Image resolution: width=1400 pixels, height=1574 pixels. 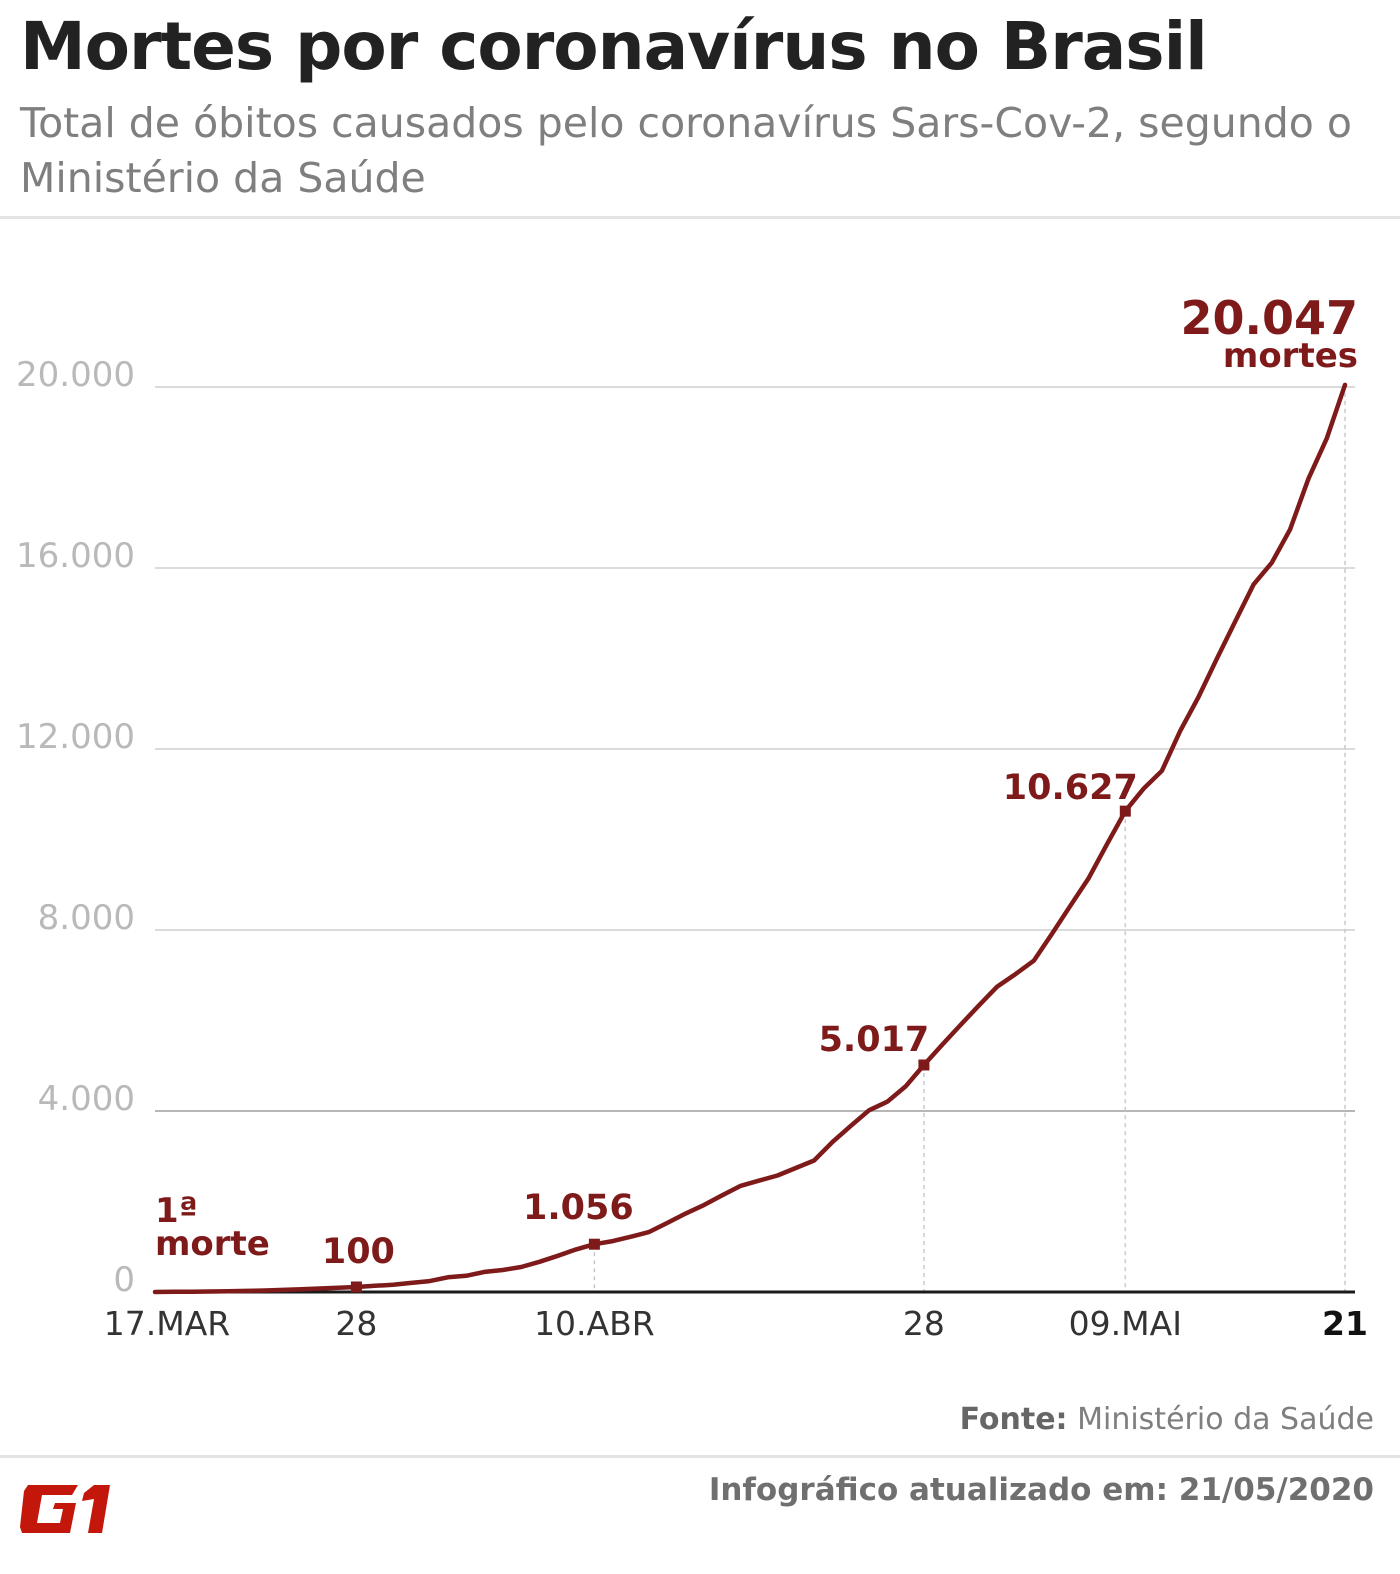 I want to click on source-text: Ministério da Saúde, so click(x=1225, y=1419).